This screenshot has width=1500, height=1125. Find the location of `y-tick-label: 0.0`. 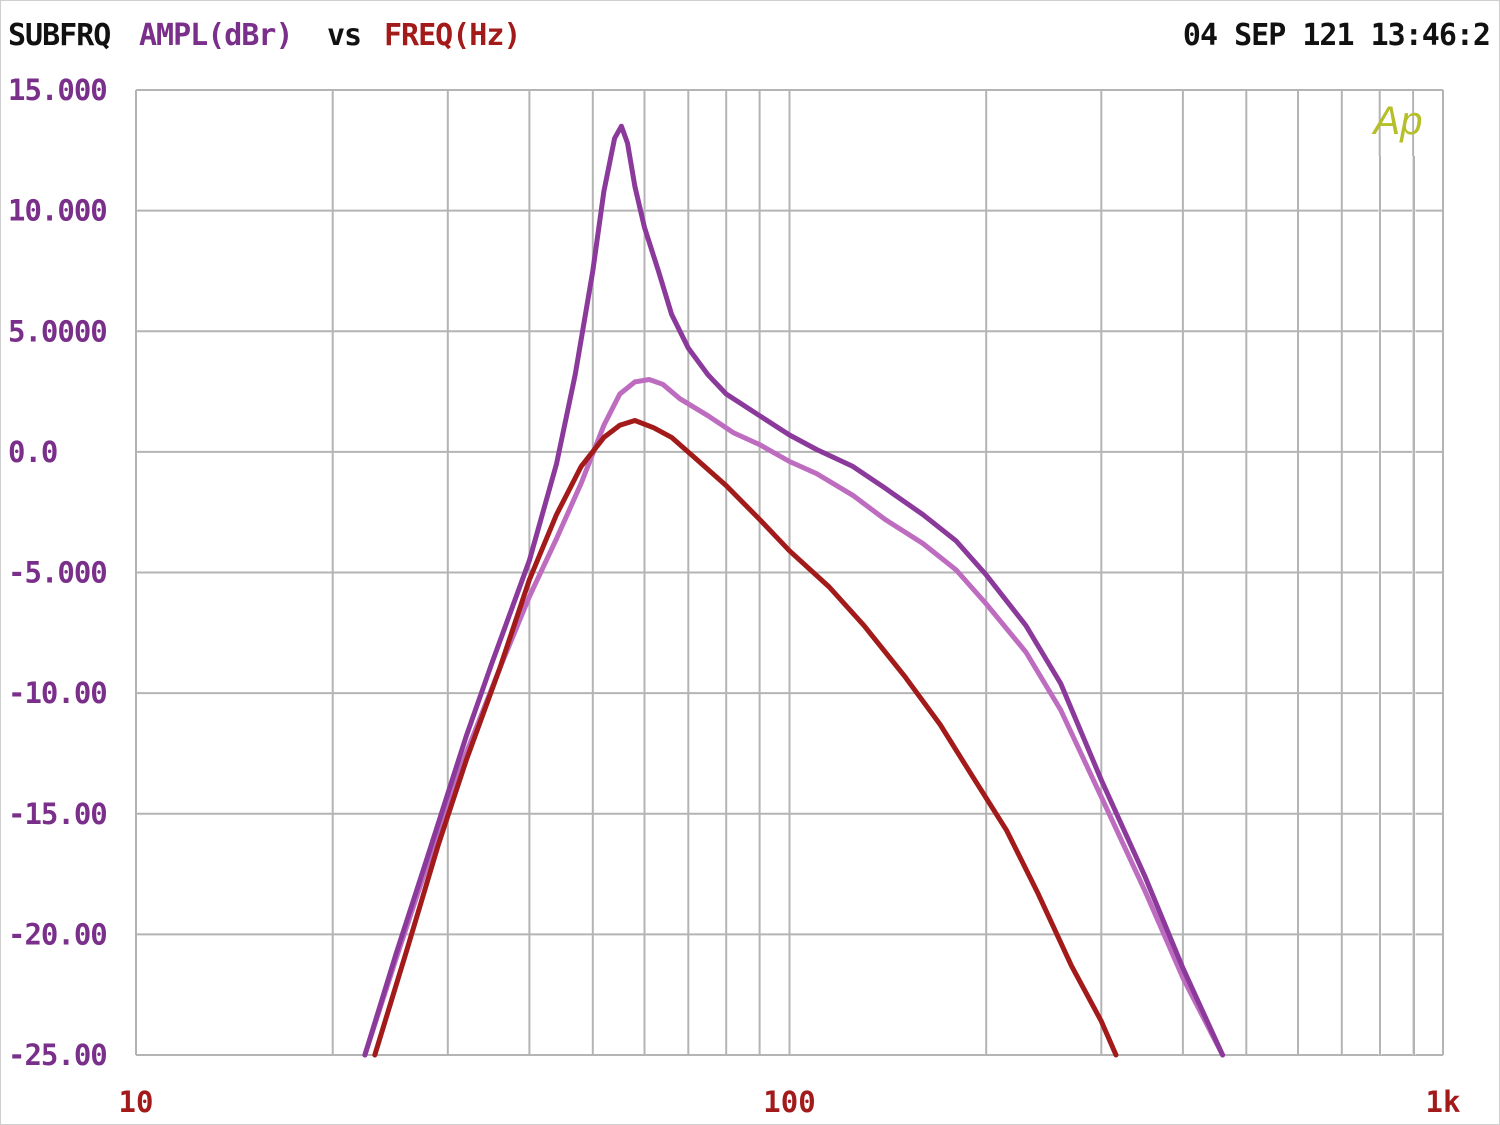

y-tick-label: 0.0 is located at coordinates (32, 452).